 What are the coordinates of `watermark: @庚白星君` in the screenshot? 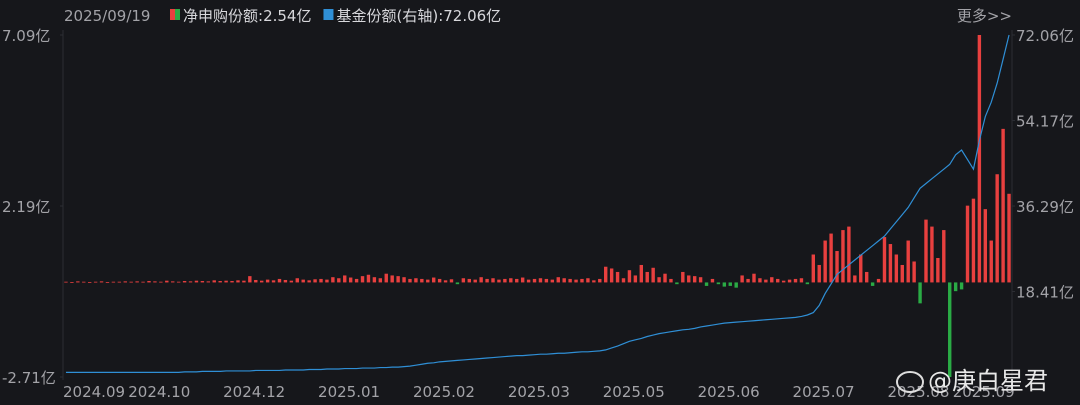 It's located at (972, 381).